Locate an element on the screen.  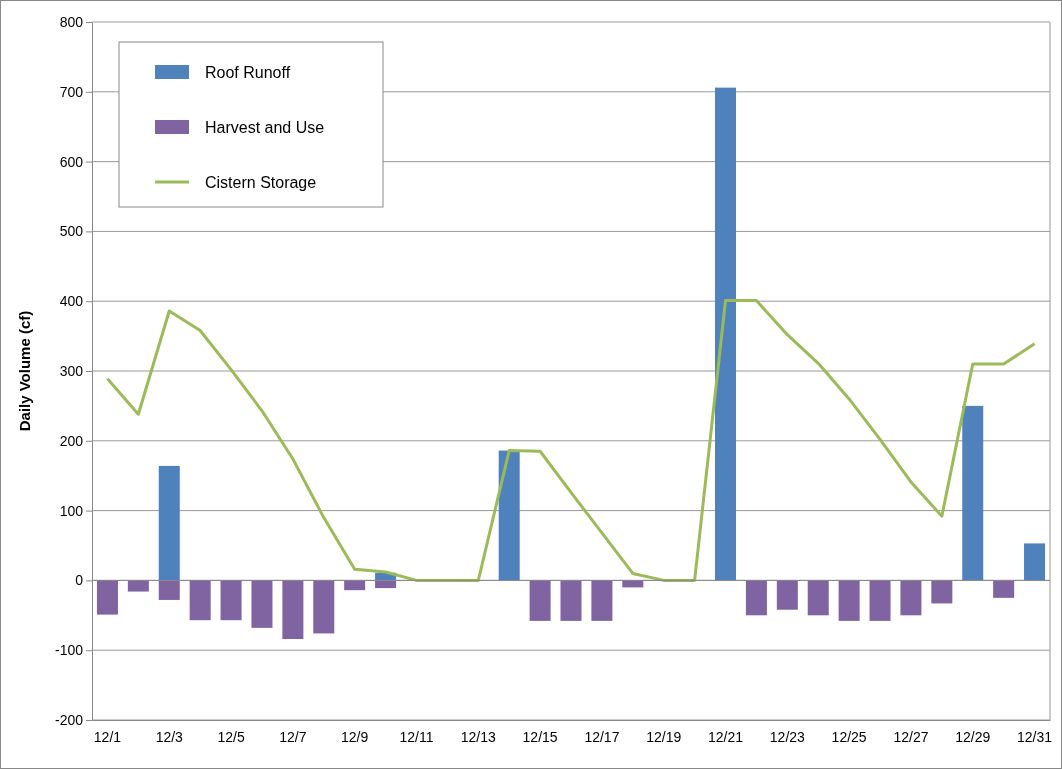
y-tick-label: 100 is located at coordinates (71, 510).